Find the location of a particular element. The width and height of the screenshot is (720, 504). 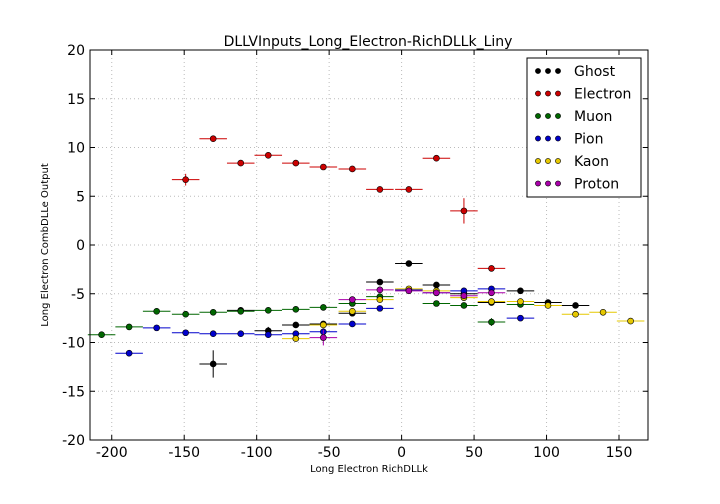

y-axis-label: Long Electron CombDLLe Output is located at coordinates (45, 245).